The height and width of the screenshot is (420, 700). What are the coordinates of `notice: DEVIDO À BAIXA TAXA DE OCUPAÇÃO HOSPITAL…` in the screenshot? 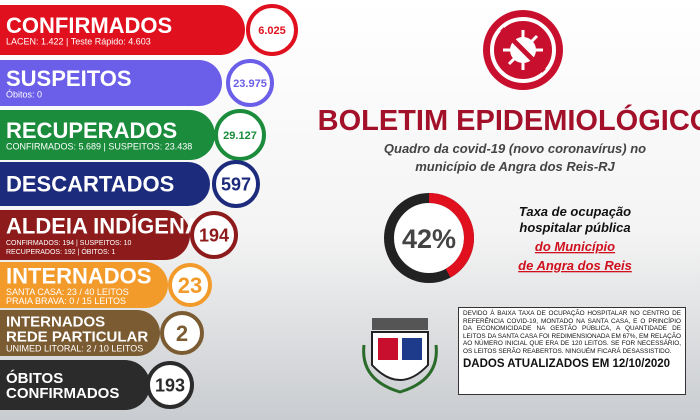 It's located at (572, 332).